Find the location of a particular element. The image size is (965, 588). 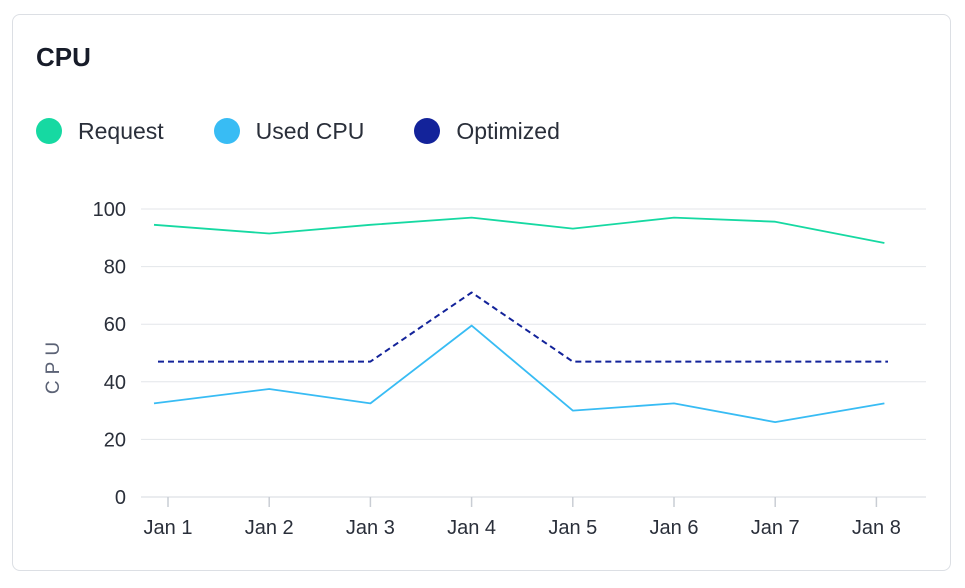

y-tick-label: 40 is located at coordinates (115, 383).